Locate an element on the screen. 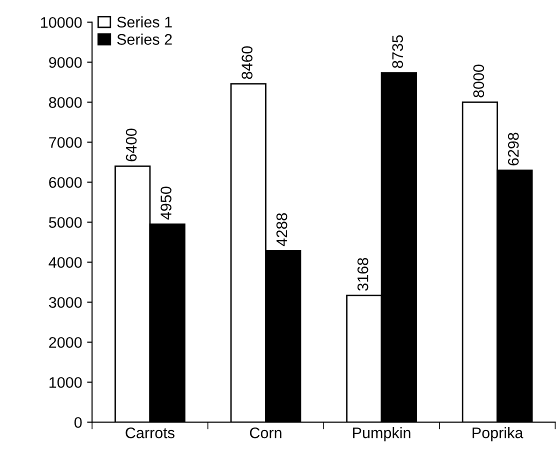 The width and height of the screenshot is (558, 453). y-tick-label: 8000 is located at coordinates (65, 102).